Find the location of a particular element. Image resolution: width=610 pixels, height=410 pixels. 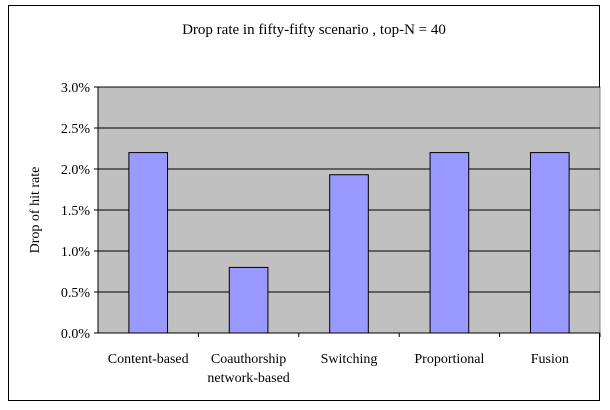

x-tick-label: Proportional is located at coordinates (449, 359).